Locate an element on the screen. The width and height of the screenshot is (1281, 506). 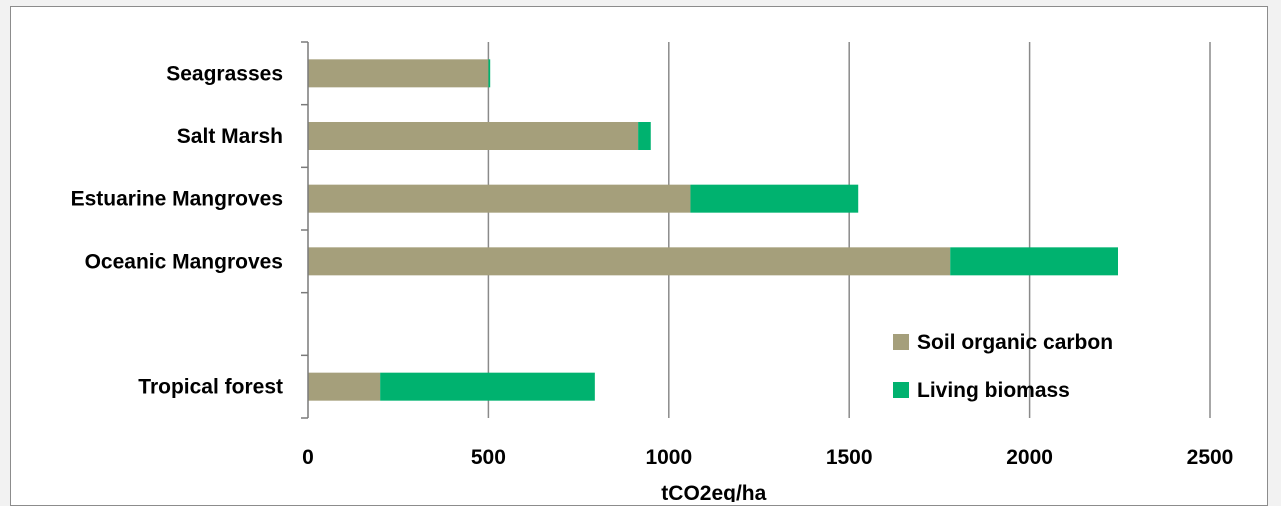
category-label: Estuarine Mangroves is located at coordinates (177, 199).